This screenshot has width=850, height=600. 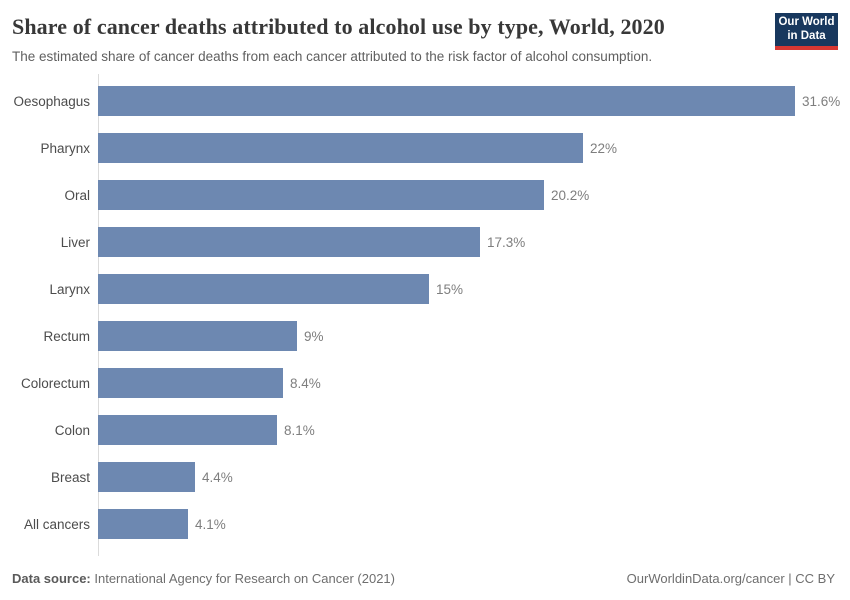 I want to click on bar-track: 31.6%, so click(x=469, y=101).